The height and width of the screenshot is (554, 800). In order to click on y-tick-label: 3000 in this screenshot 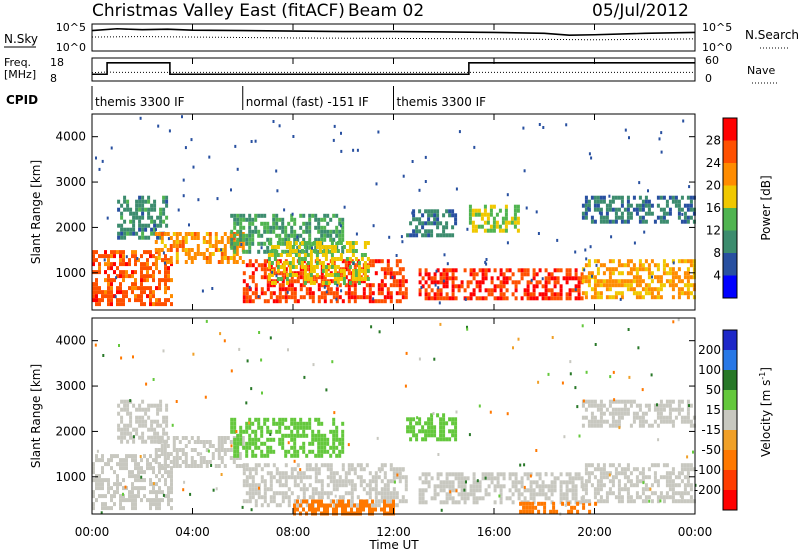, I will do `click(70, 386)`.